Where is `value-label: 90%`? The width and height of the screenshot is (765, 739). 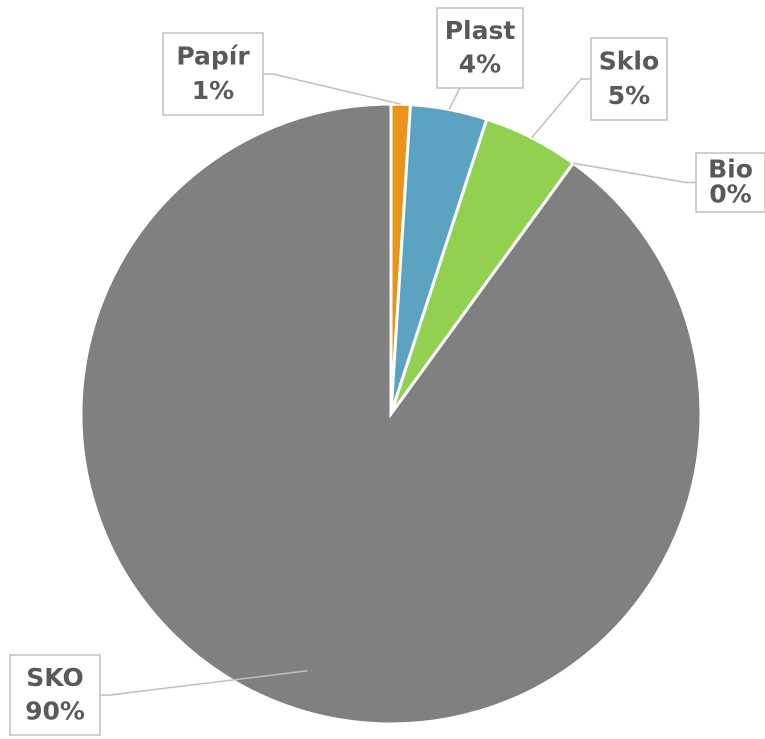 value-label: 90% is located at coordinates (55, 711).